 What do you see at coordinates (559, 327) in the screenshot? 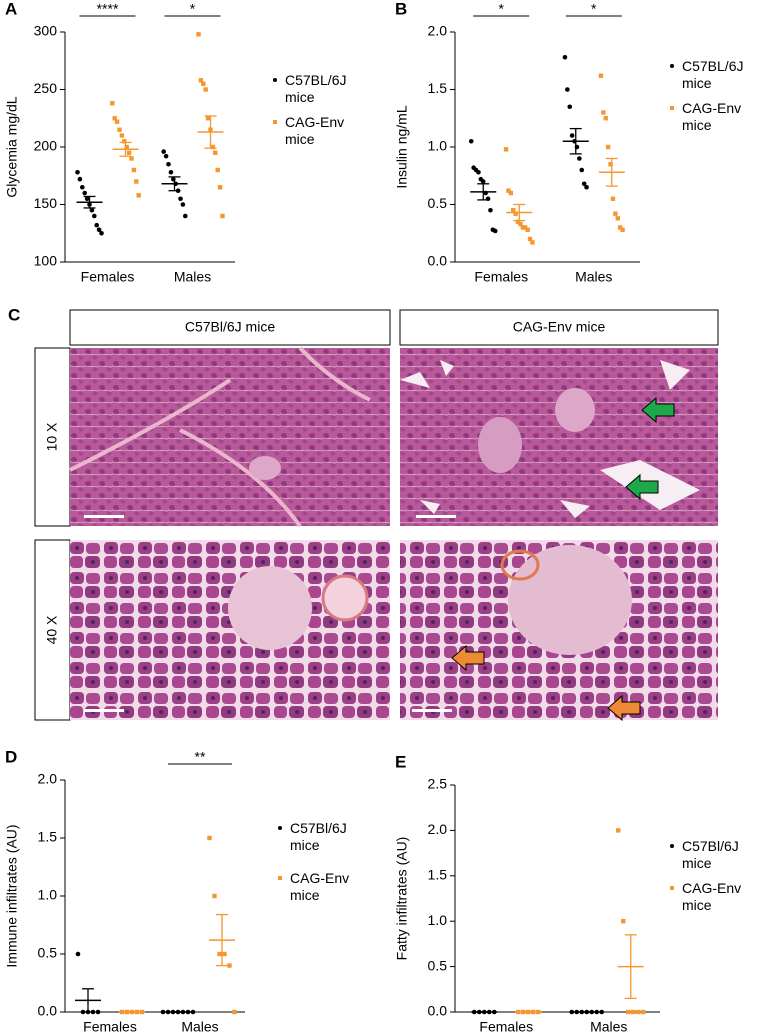
I see `column-header-box` at bounding box center [559, 327].